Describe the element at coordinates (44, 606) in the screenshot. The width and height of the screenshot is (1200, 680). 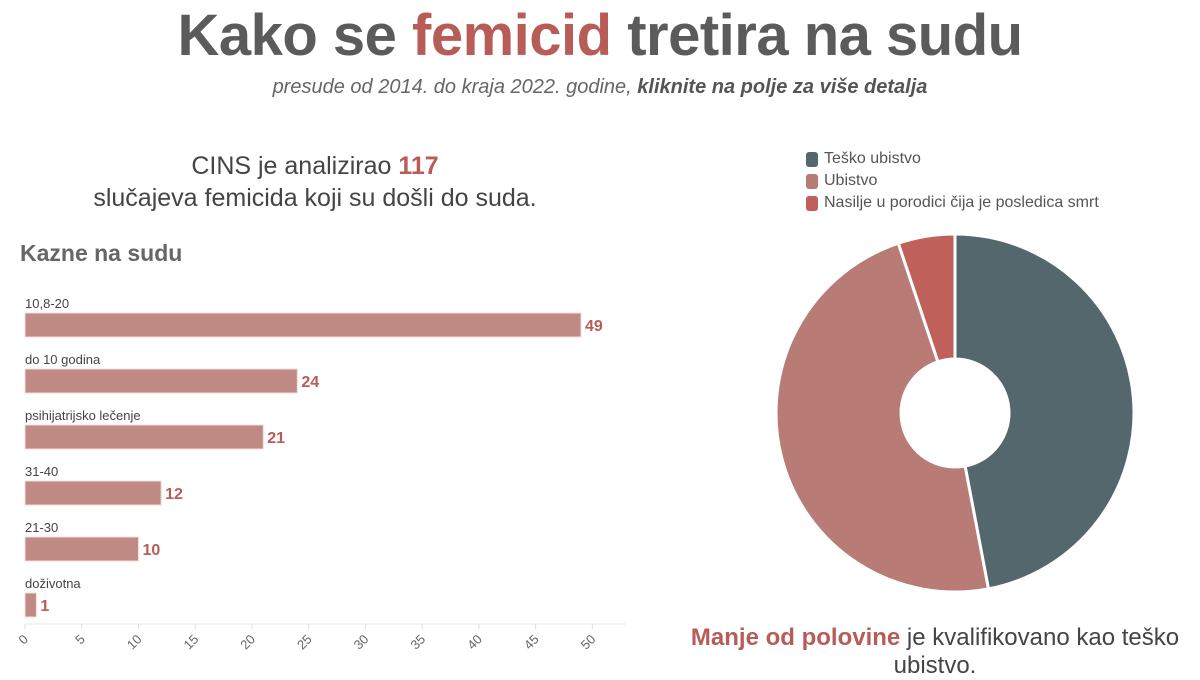
I see `bar-value: 1` at that location.